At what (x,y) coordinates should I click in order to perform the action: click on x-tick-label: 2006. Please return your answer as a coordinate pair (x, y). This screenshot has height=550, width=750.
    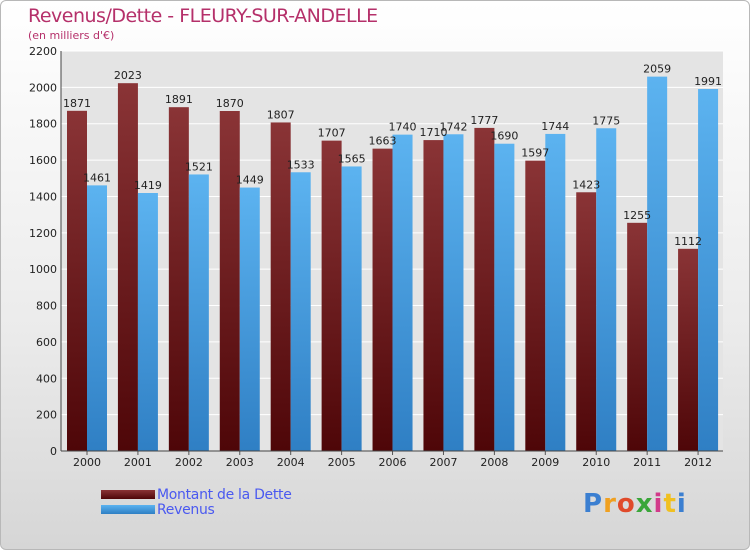
    Looking at the image, I should click on (393, 462).